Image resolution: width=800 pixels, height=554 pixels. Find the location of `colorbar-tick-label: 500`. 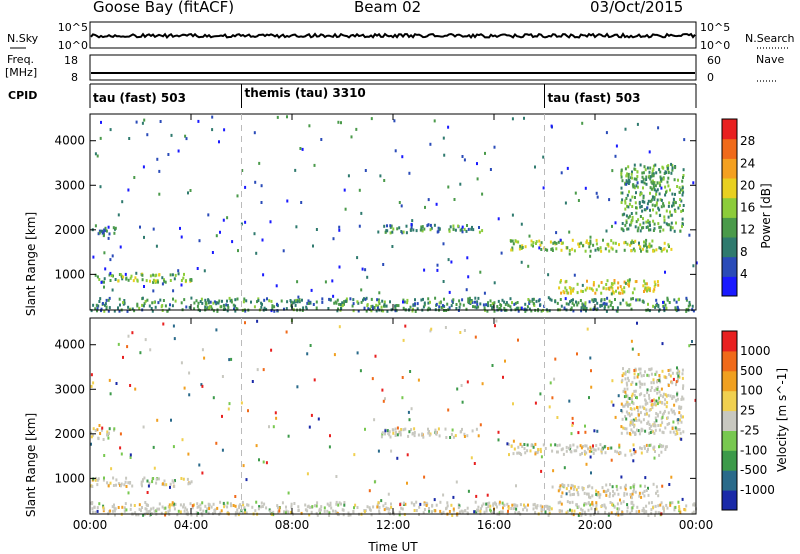

colorbar-tick-label: 500 is located at coordinates (751, 371).